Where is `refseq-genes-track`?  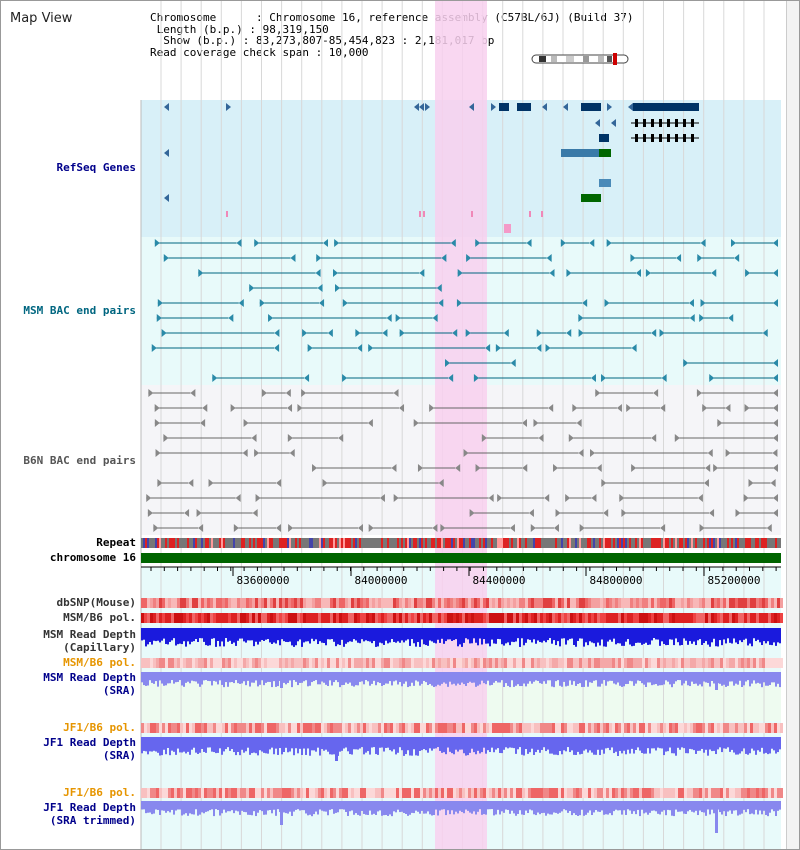 refseq-genes-track is located at coordinates (431, 168).